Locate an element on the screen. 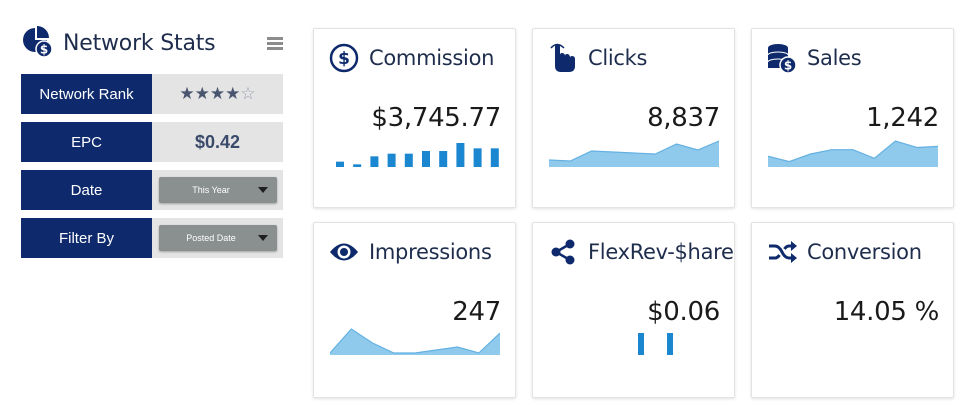  card-value: 1,242 is located at coordinates (902, 118).